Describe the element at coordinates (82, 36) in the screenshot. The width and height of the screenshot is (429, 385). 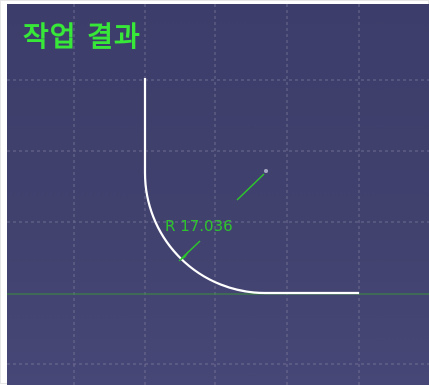
I see `page-title: 작업 결과` at that location.